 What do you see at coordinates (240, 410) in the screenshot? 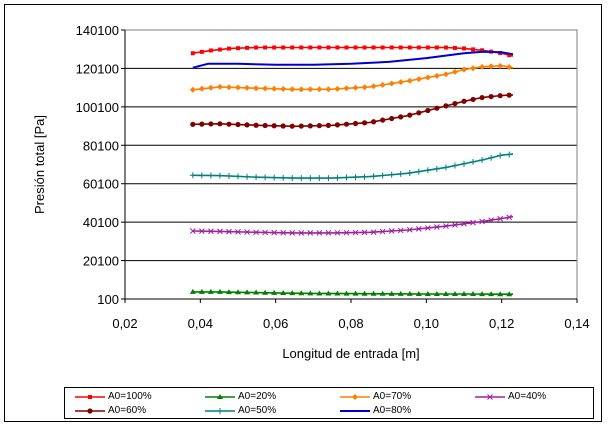
I see `legend-item: A0=50%` at bounding box center [240, 410].